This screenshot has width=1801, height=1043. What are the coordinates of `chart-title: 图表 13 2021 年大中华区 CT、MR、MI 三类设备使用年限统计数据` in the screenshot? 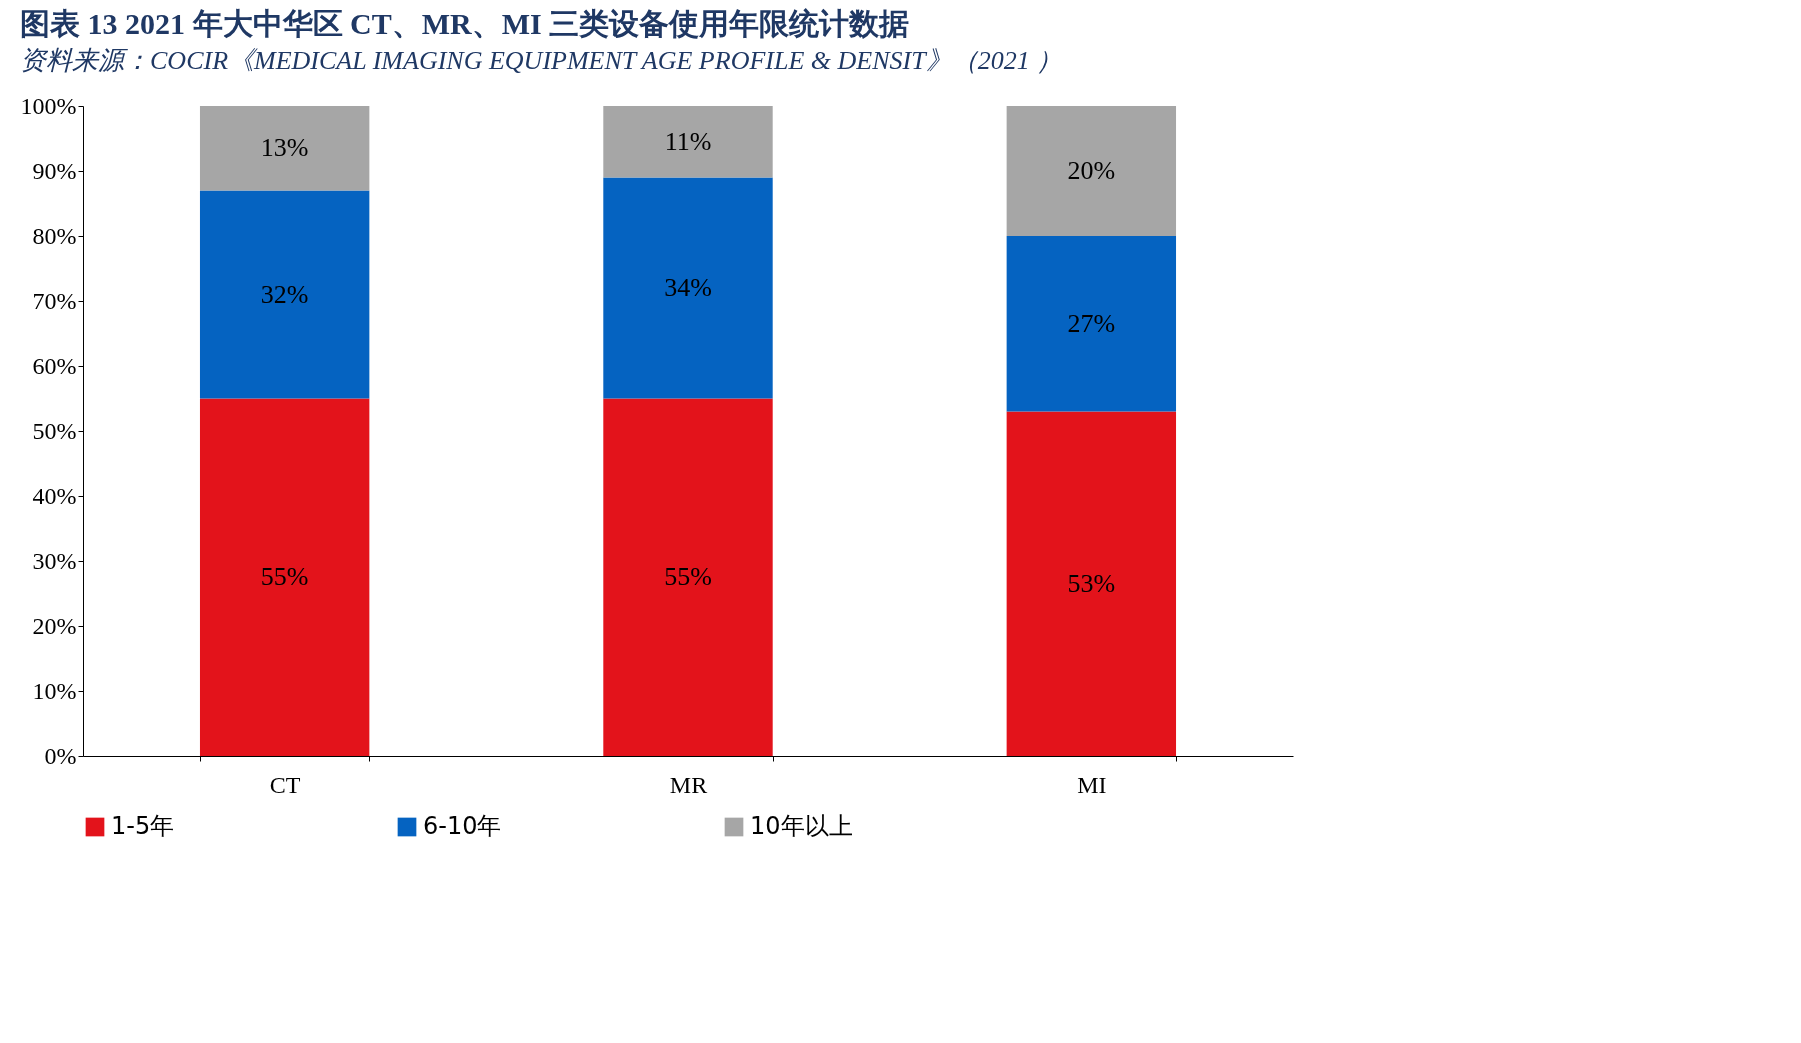 It's located at (465, 23).